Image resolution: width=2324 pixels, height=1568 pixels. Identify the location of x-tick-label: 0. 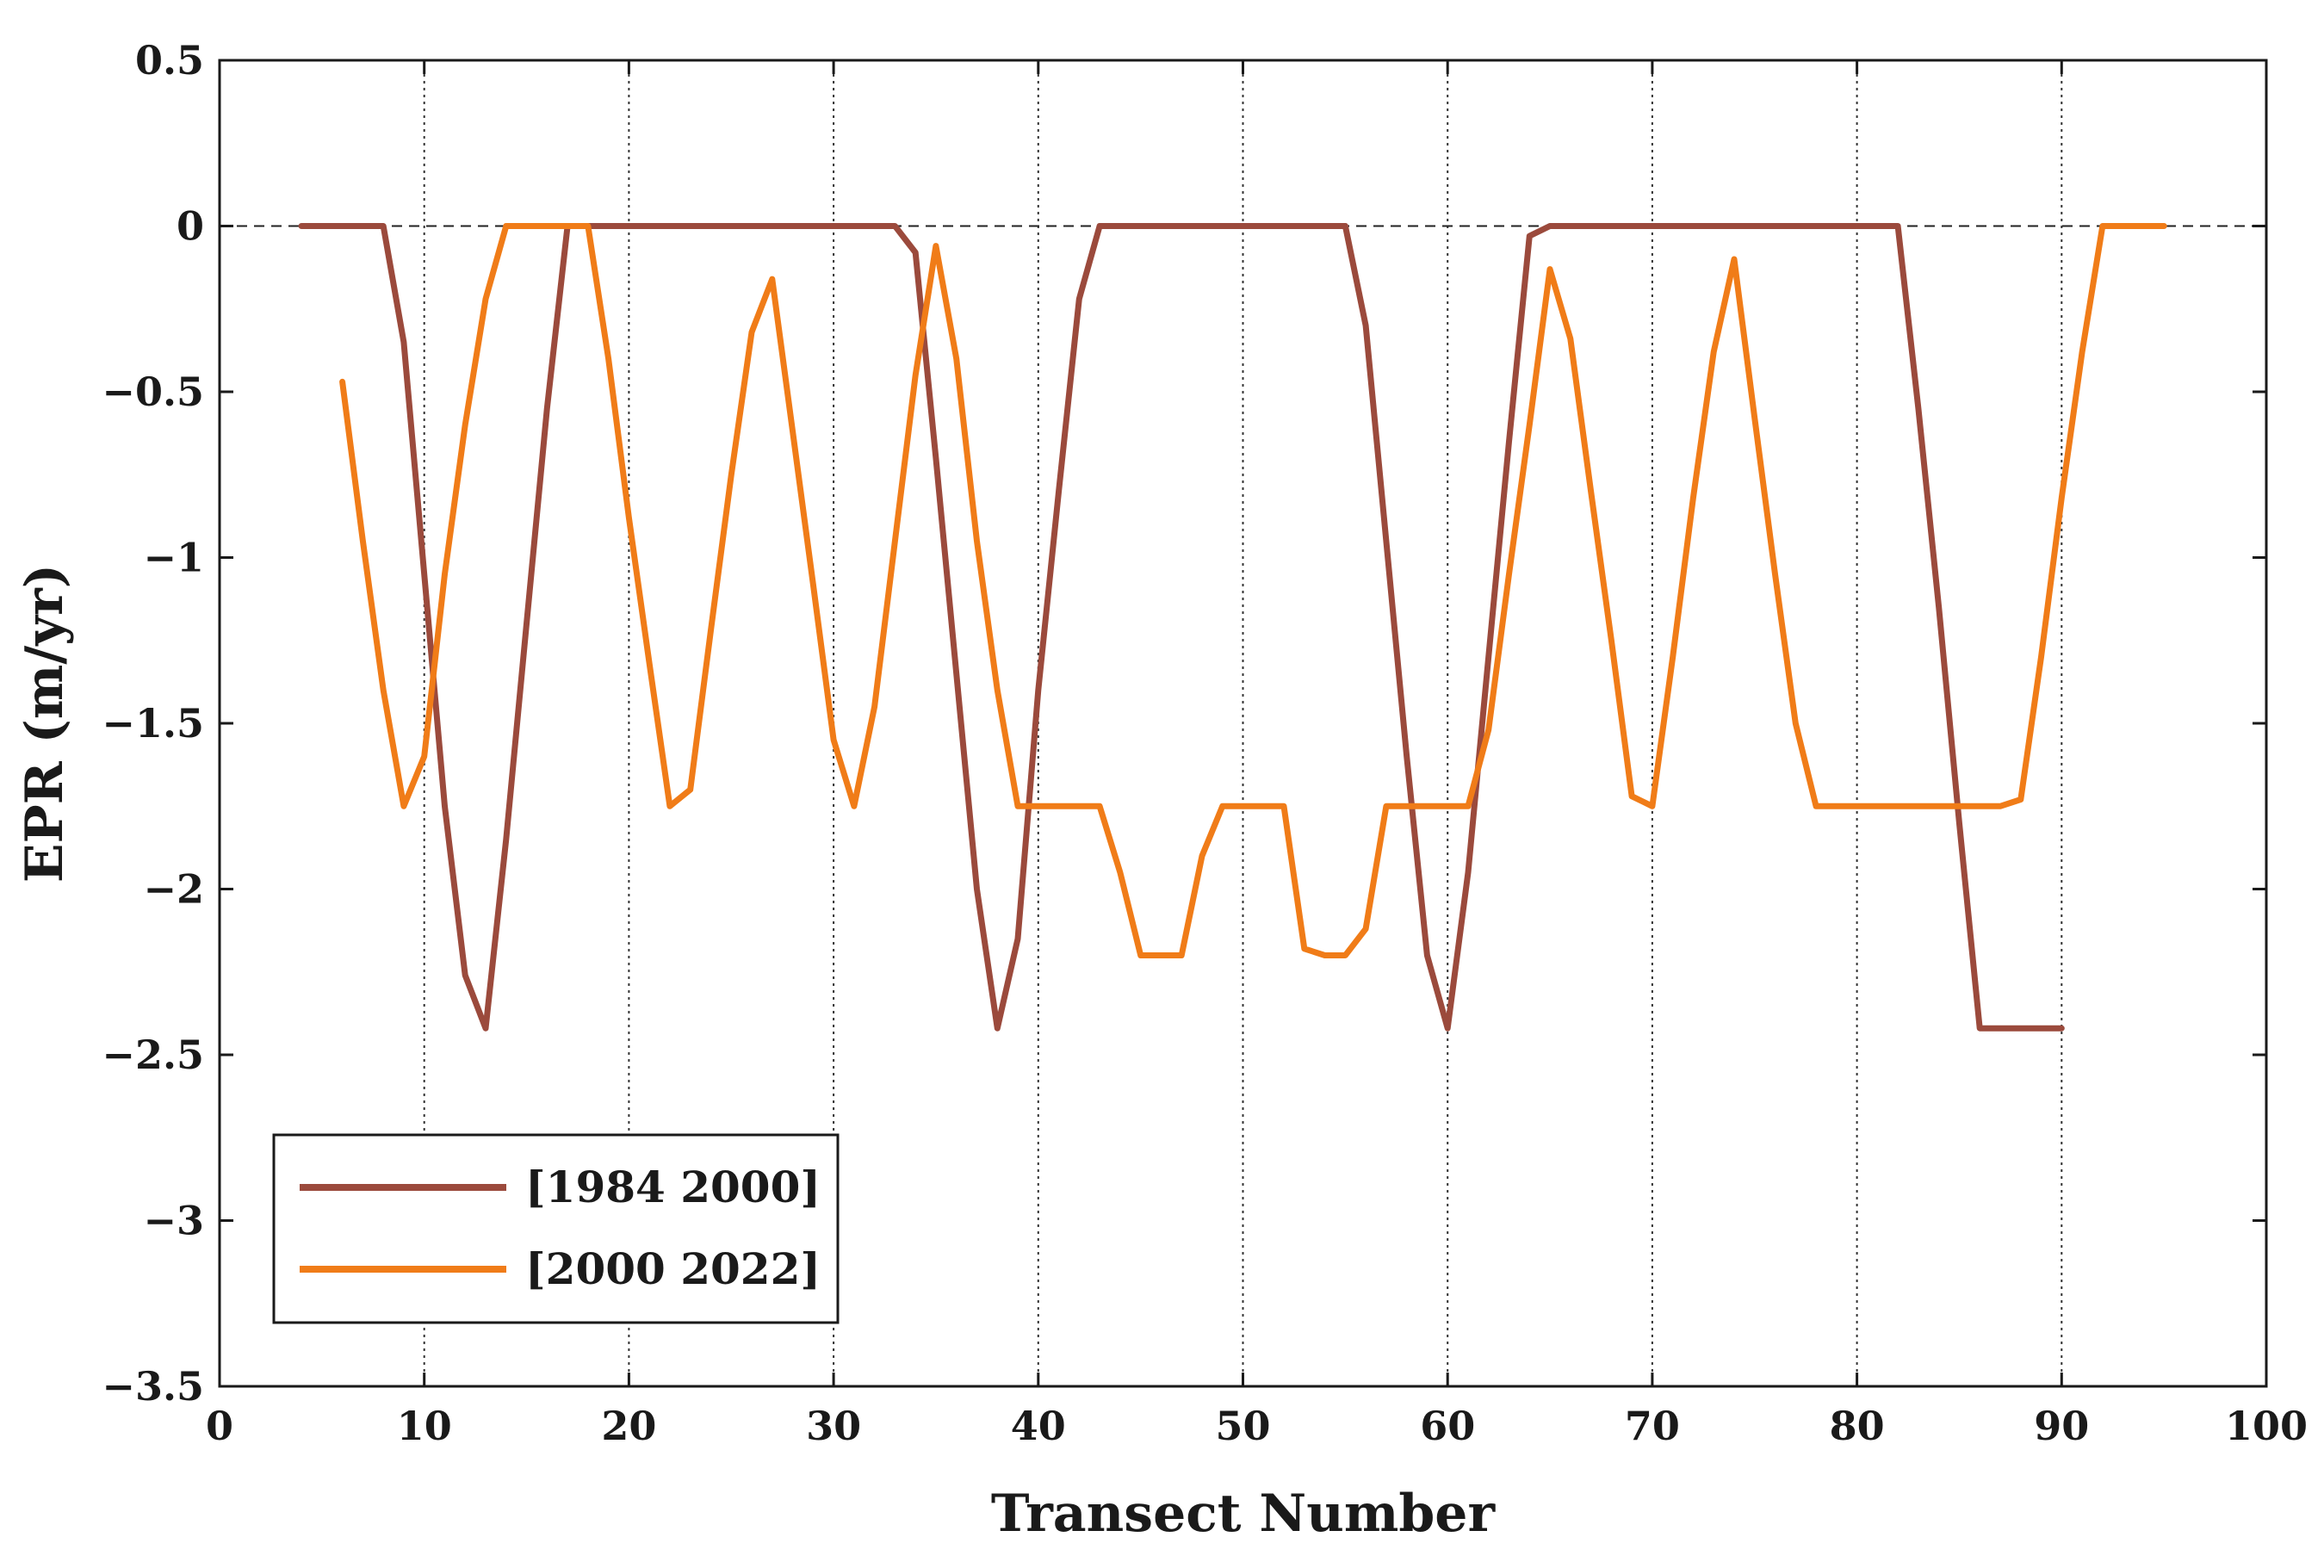
(220, 1426).